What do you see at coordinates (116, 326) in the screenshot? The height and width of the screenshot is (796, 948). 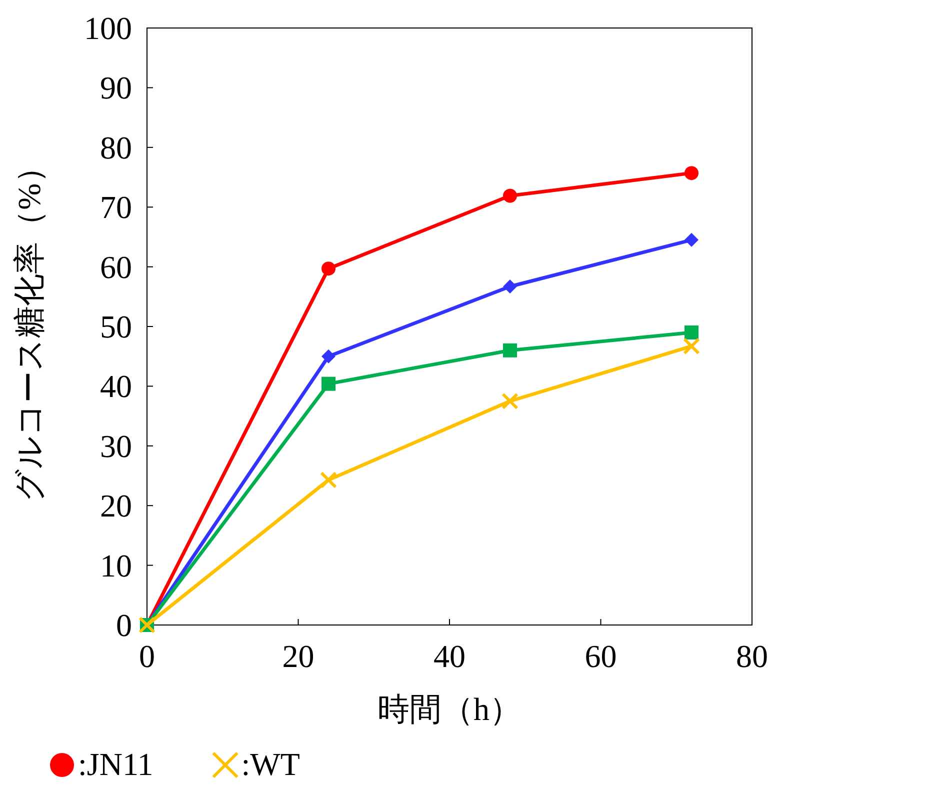 I see `y-tick-label: 50` at bounding box center [116, 326].